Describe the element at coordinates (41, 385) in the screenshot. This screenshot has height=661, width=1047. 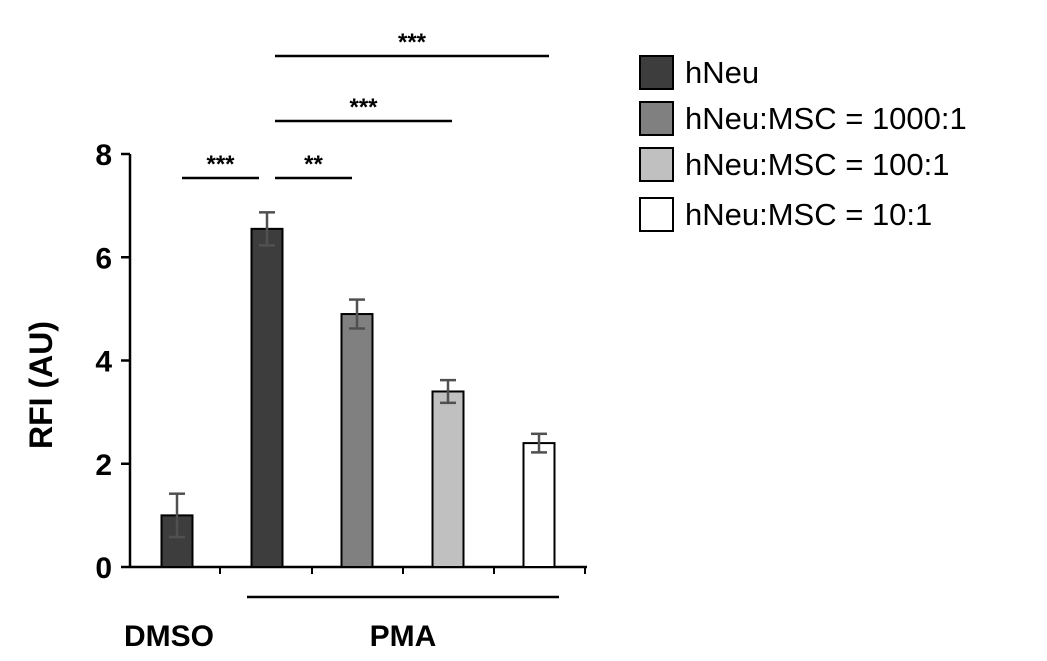
I see `y-axis-label: RFI (AU)` at that location.